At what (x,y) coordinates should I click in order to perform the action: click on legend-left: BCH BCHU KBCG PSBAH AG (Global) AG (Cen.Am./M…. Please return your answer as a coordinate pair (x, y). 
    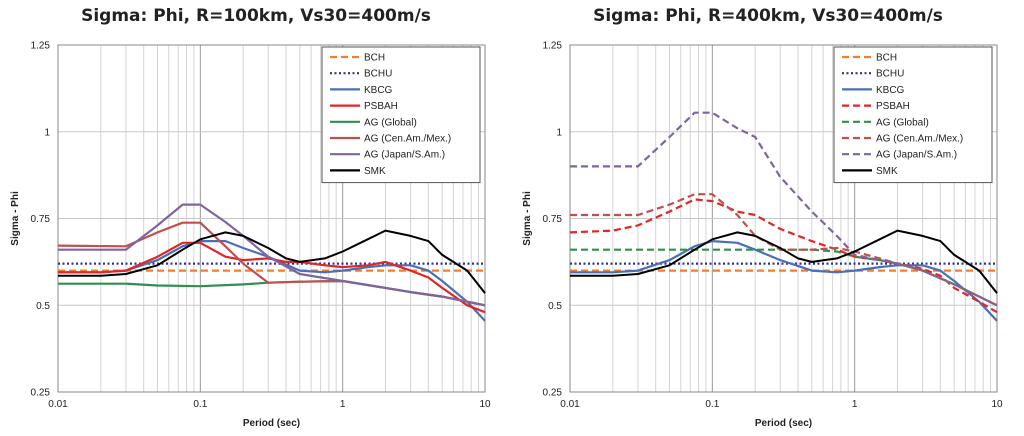
    Looking at the image, I should click on (401, 115).